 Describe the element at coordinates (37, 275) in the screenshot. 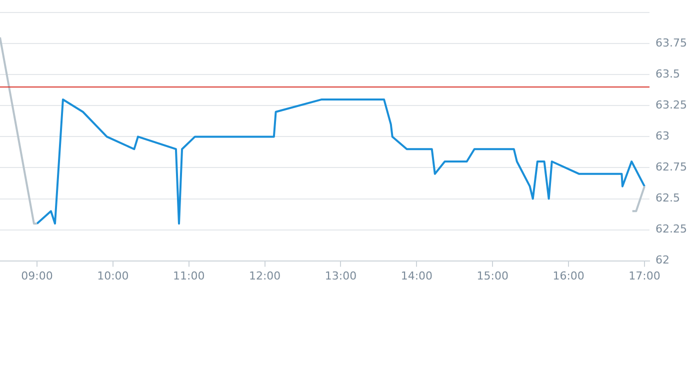

I see `x-tick-label: 09:00` at that location.